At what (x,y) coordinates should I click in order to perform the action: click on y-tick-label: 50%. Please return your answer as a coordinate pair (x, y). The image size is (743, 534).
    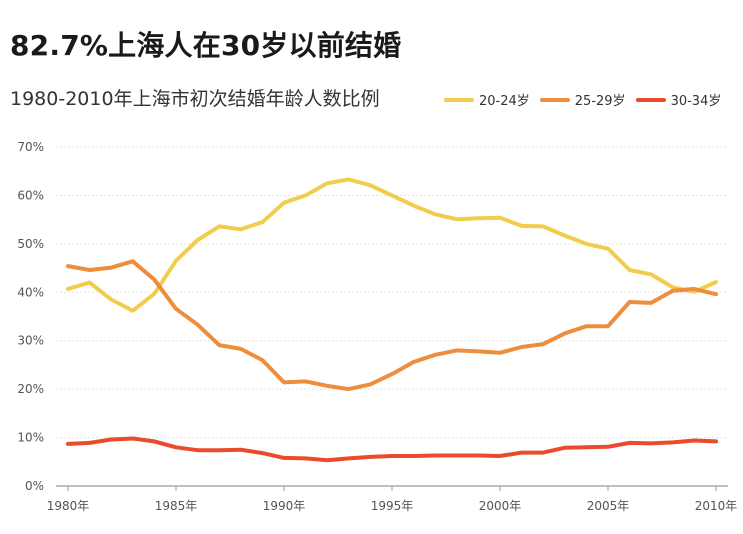
    Looking at the image, I should click on (30, 244).